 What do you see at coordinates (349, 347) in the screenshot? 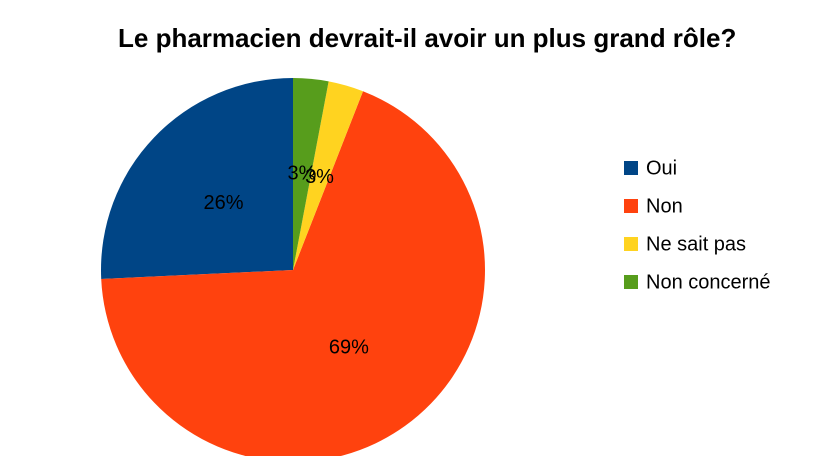
I see `data-label: 69%` at bounding box center [349, 347].